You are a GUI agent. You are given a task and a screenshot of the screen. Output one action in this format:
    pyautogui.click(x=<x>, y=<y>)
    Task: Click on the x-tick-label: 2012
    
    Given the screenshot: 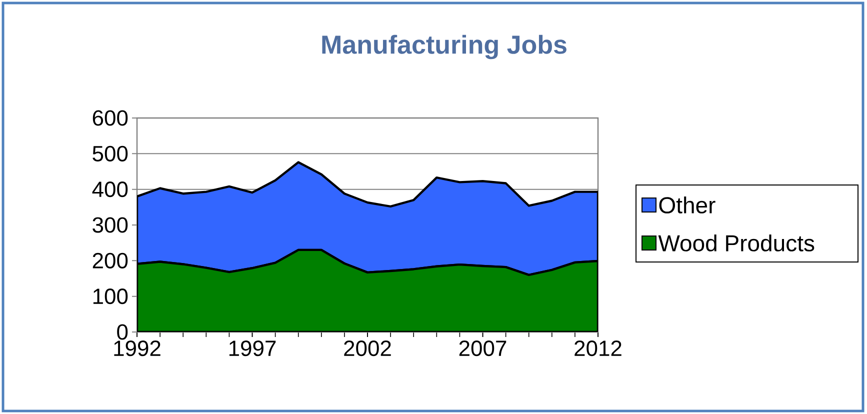 What is the action you would take?
    pyautogui.click(x=598, y=348)
    